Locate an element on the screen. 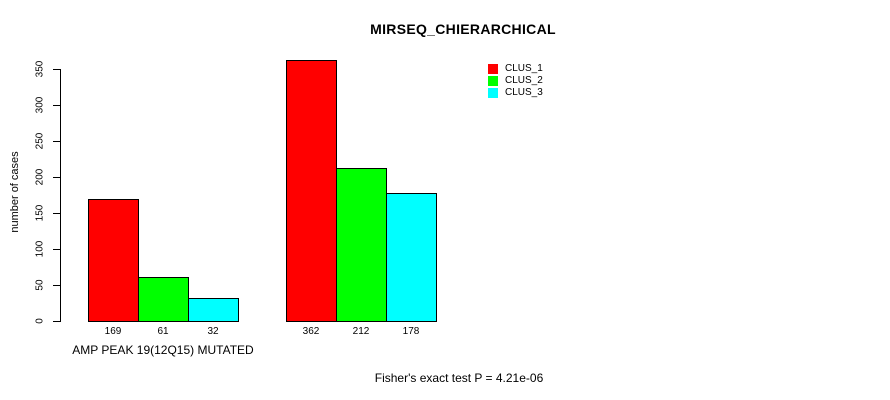 The image size is (890, 400). annotation-fisher-test: Fisher's exact test P = 4.21e-06 is located at coordinates (459, 378).